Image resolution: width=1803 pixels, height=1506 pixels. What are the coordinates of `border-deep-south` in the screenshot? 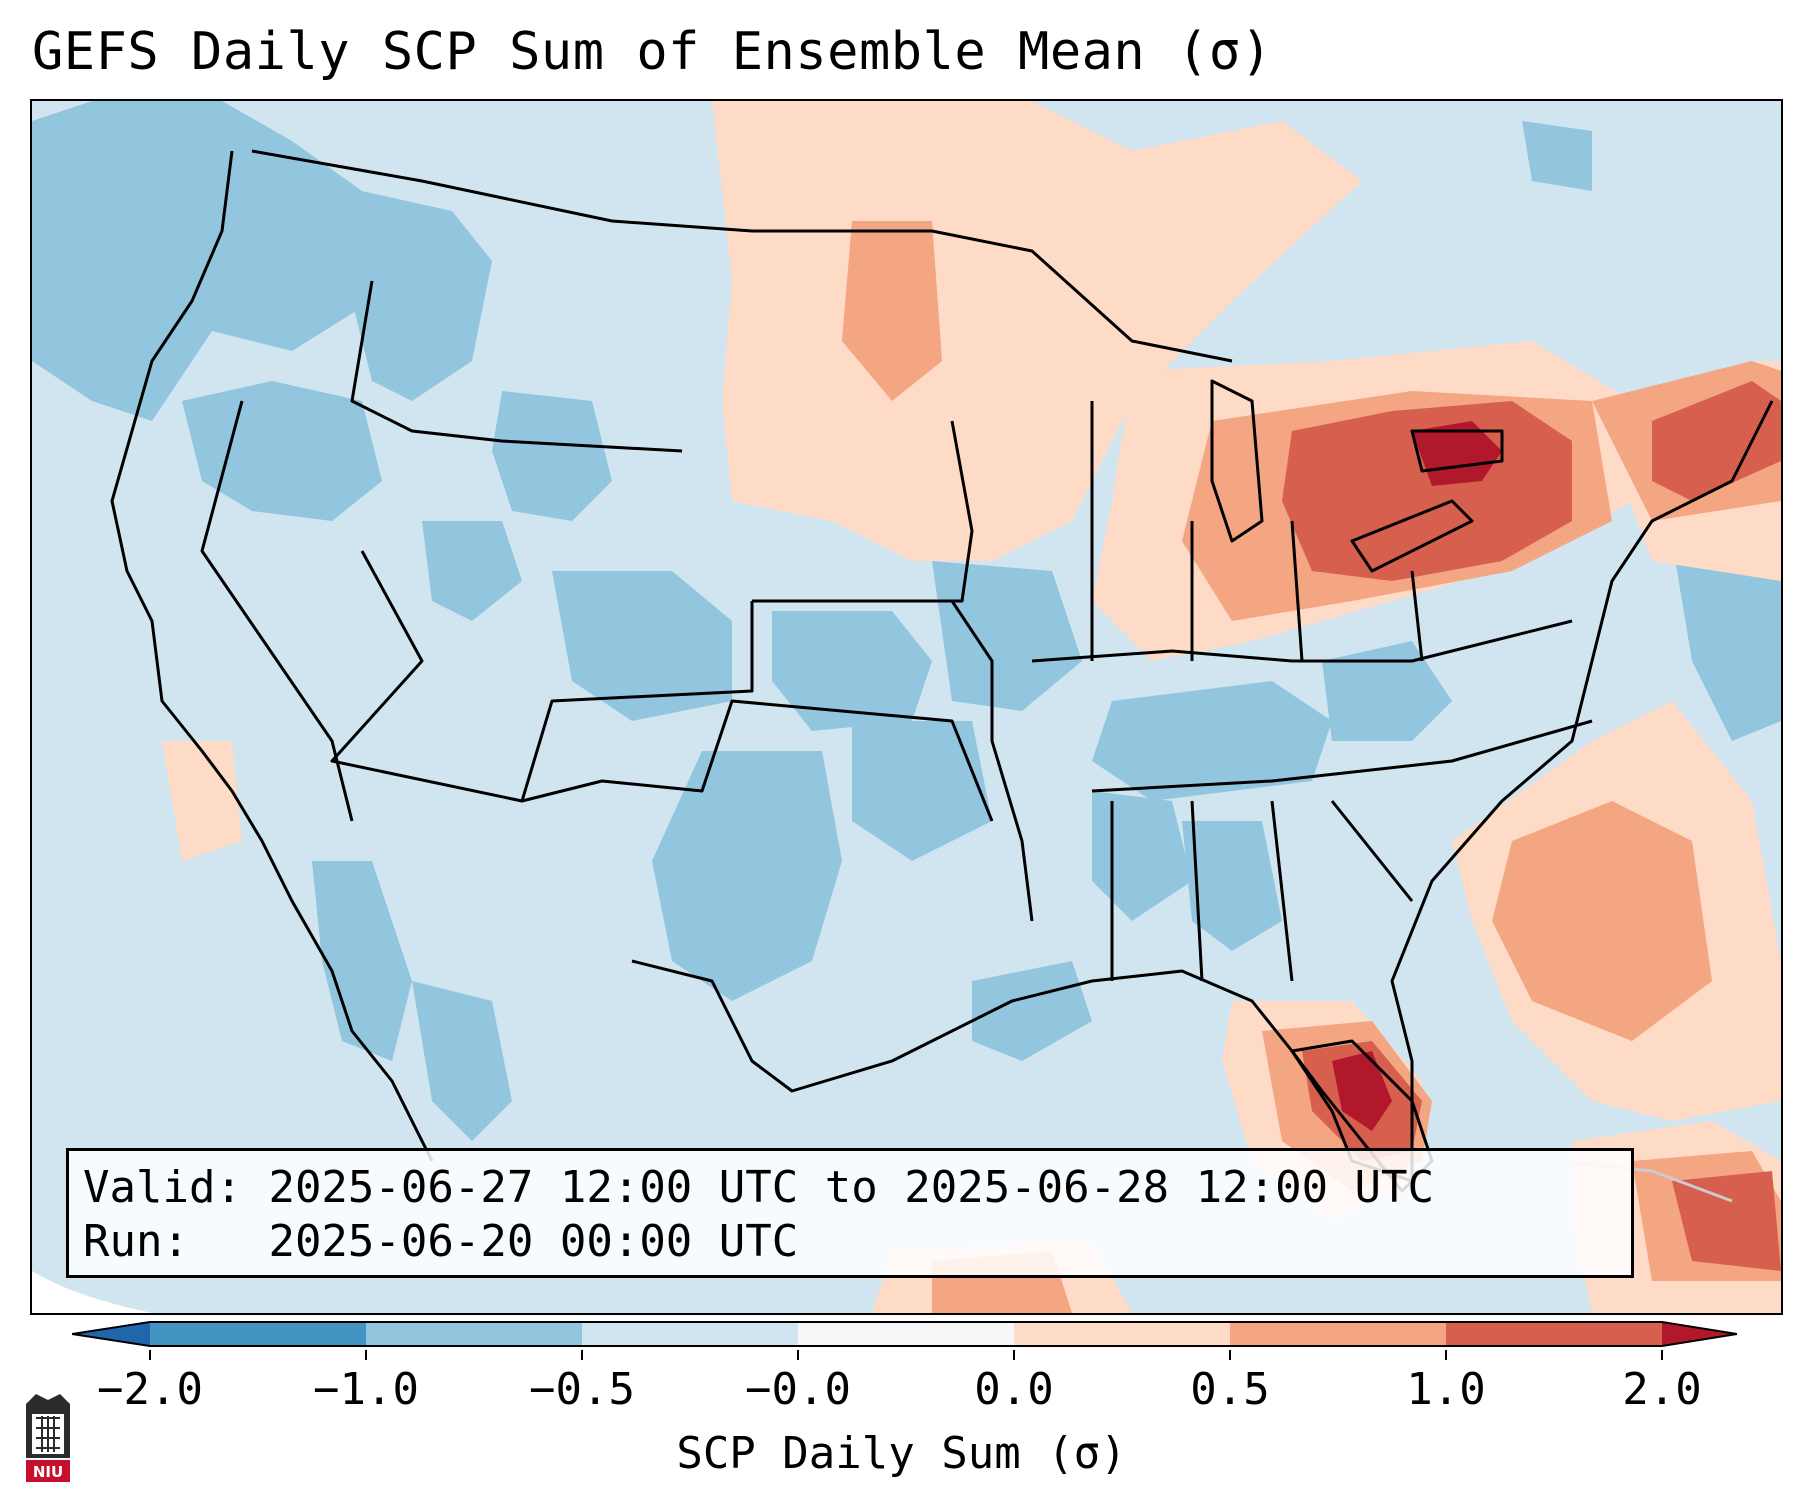 It's located at (1262, 891).